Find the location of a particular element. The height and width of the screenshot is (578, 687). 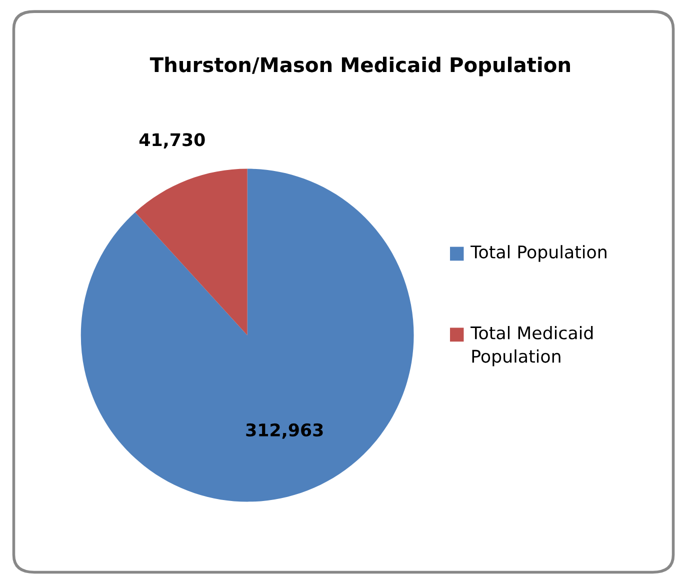

legend-label: Total Population is located at coordinates (538, 253).